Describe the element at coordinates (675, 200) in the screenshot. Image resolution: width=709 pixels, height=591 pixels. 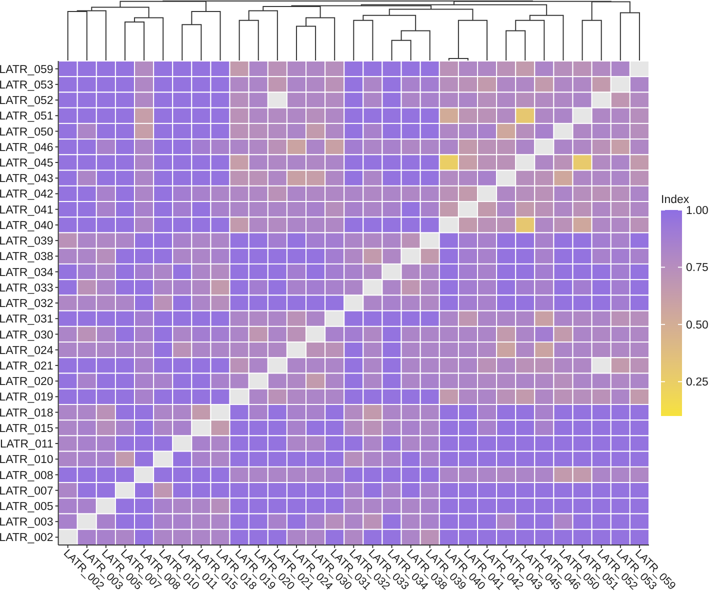
I see `color-bar-title: Index` at that location.